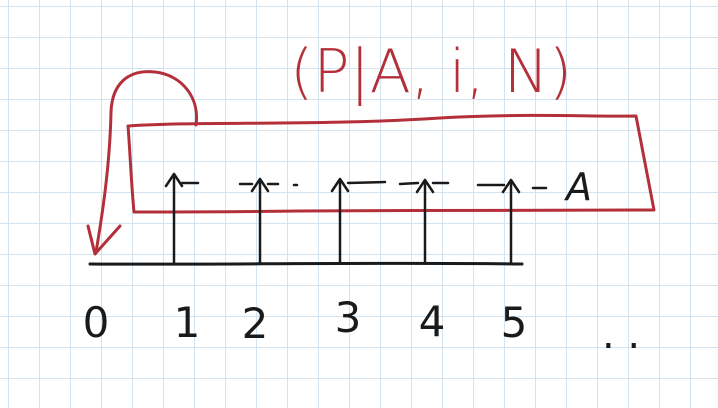 The image size is (718, 408). Describe the element at coordinates (621, 335) in the screenshot. I see `continuation-ellipsis: . .` at that location.